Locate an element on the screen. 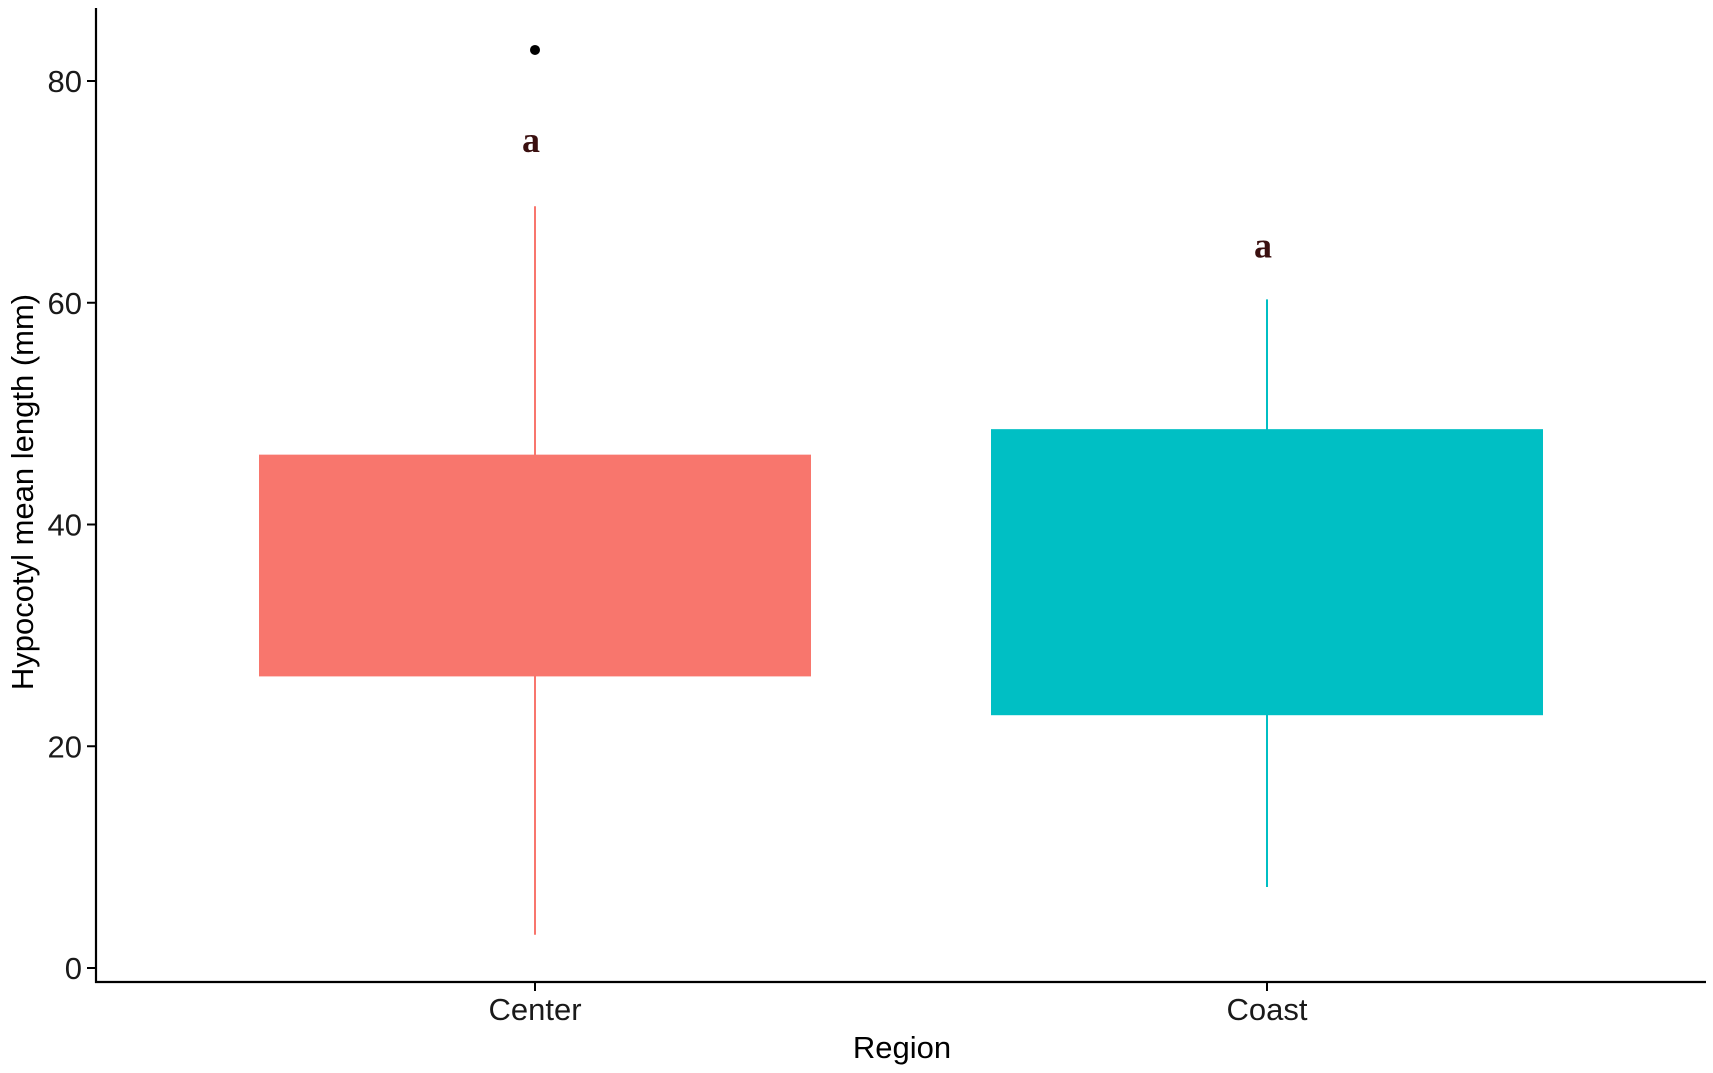 The image size is (1713, 1073). x-tick-label: Coast is located at coordinates (1267, 1009).